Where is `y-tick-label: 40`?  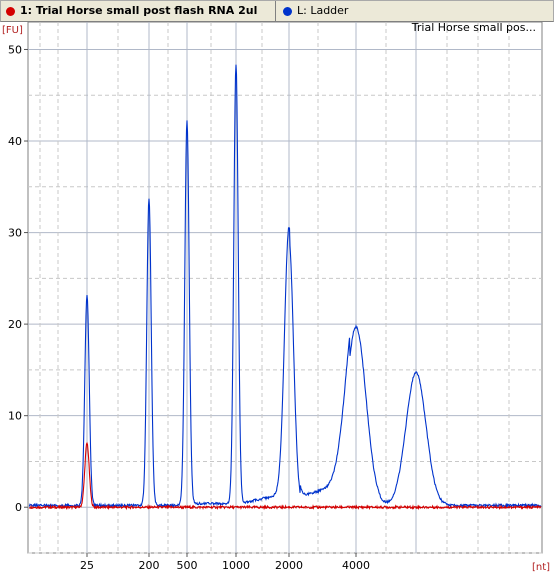
y-tick-label: 40 is located at coordinates (15, 141).